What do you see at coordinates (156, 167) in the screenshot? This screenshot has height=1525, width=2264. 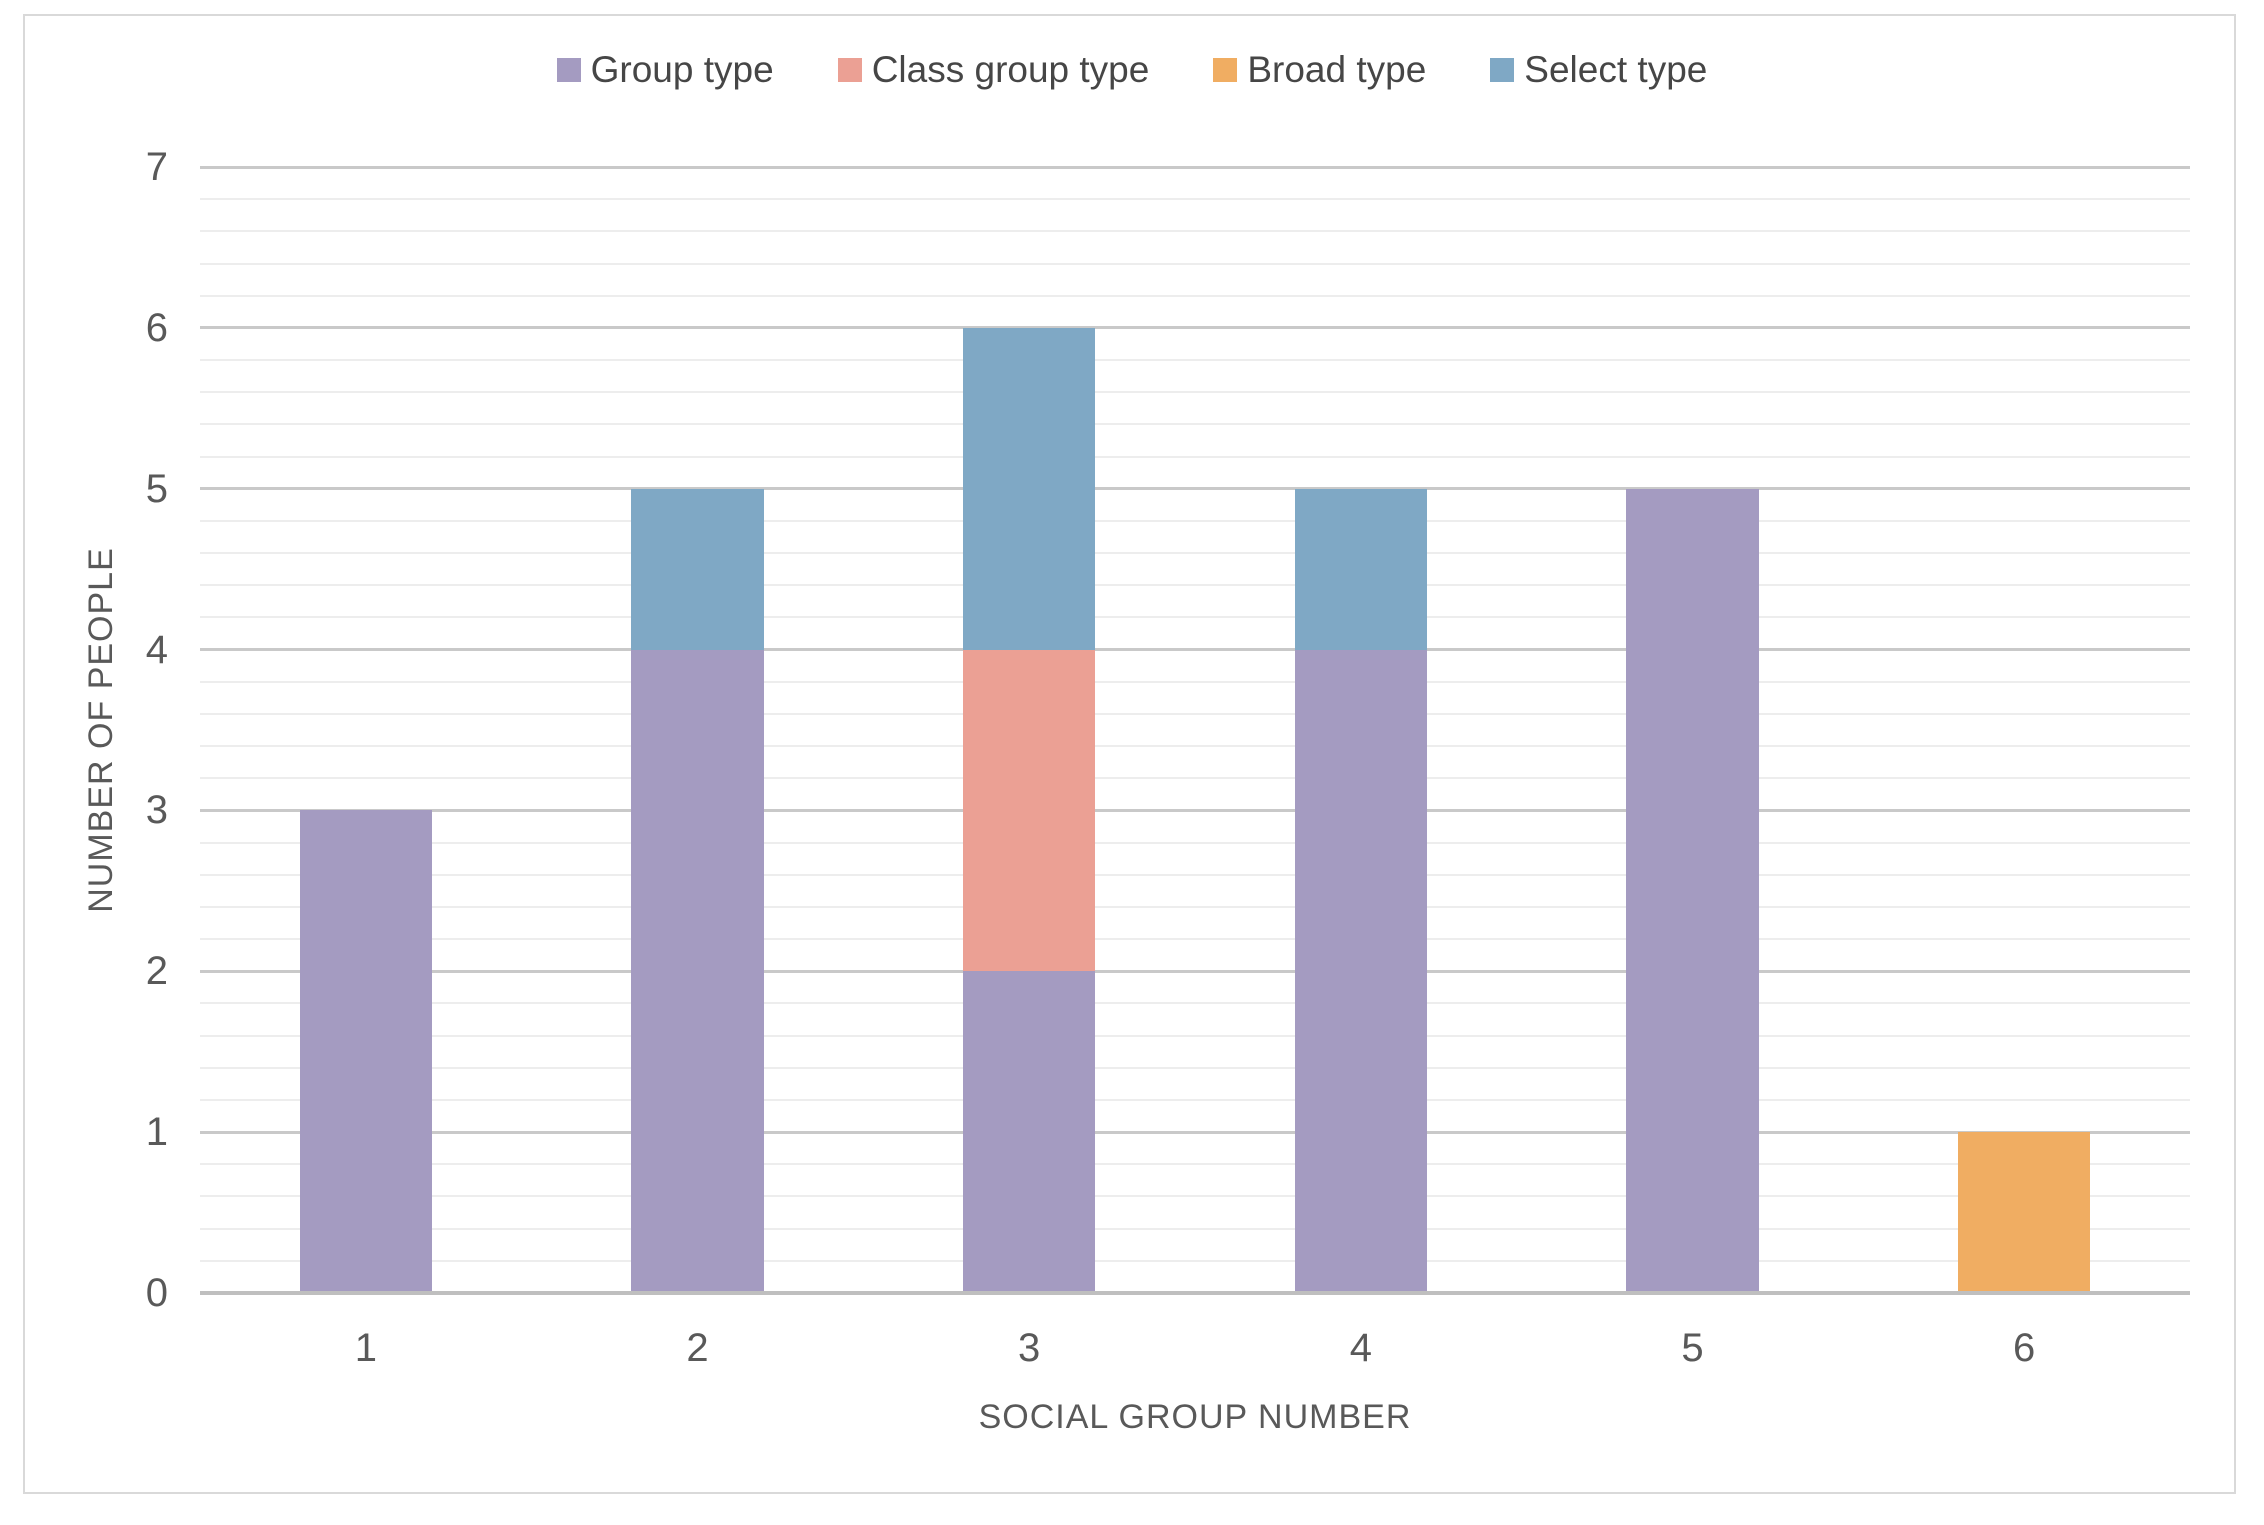 I see `y-tick-label: 7` at bounding box center [156, 167].